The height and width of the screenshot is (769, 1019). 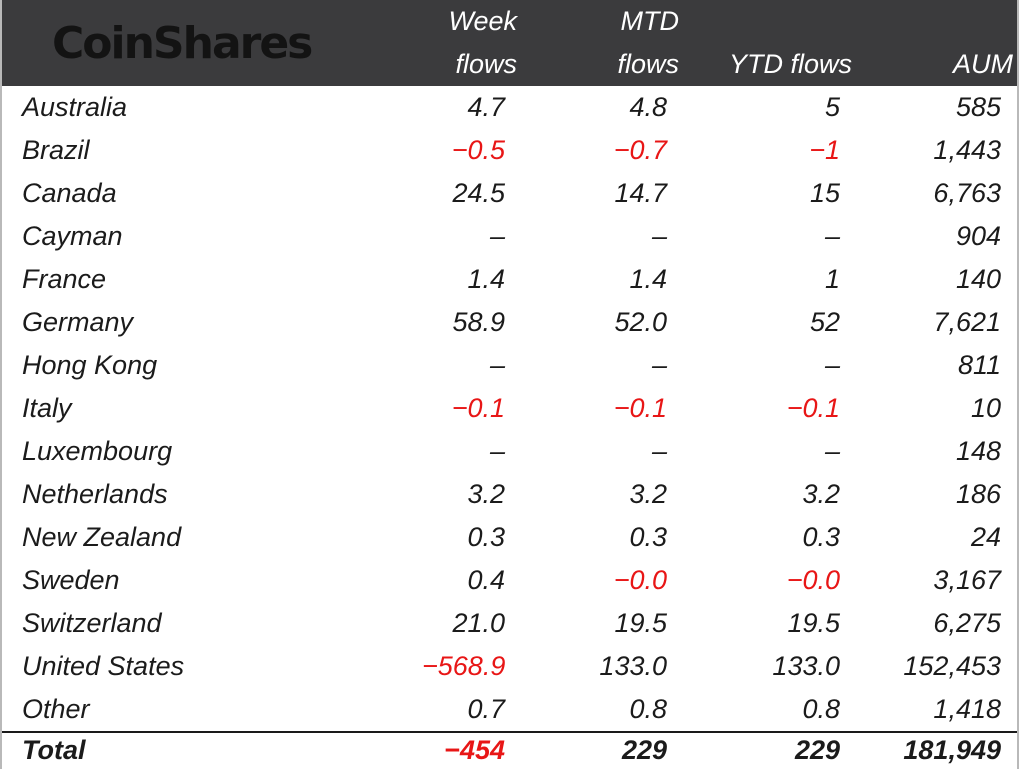 What do you see at coordinates (486, 580) in the screenshot?
I see `cell-week-flows: 0.4` at bounding box center [486, 580].